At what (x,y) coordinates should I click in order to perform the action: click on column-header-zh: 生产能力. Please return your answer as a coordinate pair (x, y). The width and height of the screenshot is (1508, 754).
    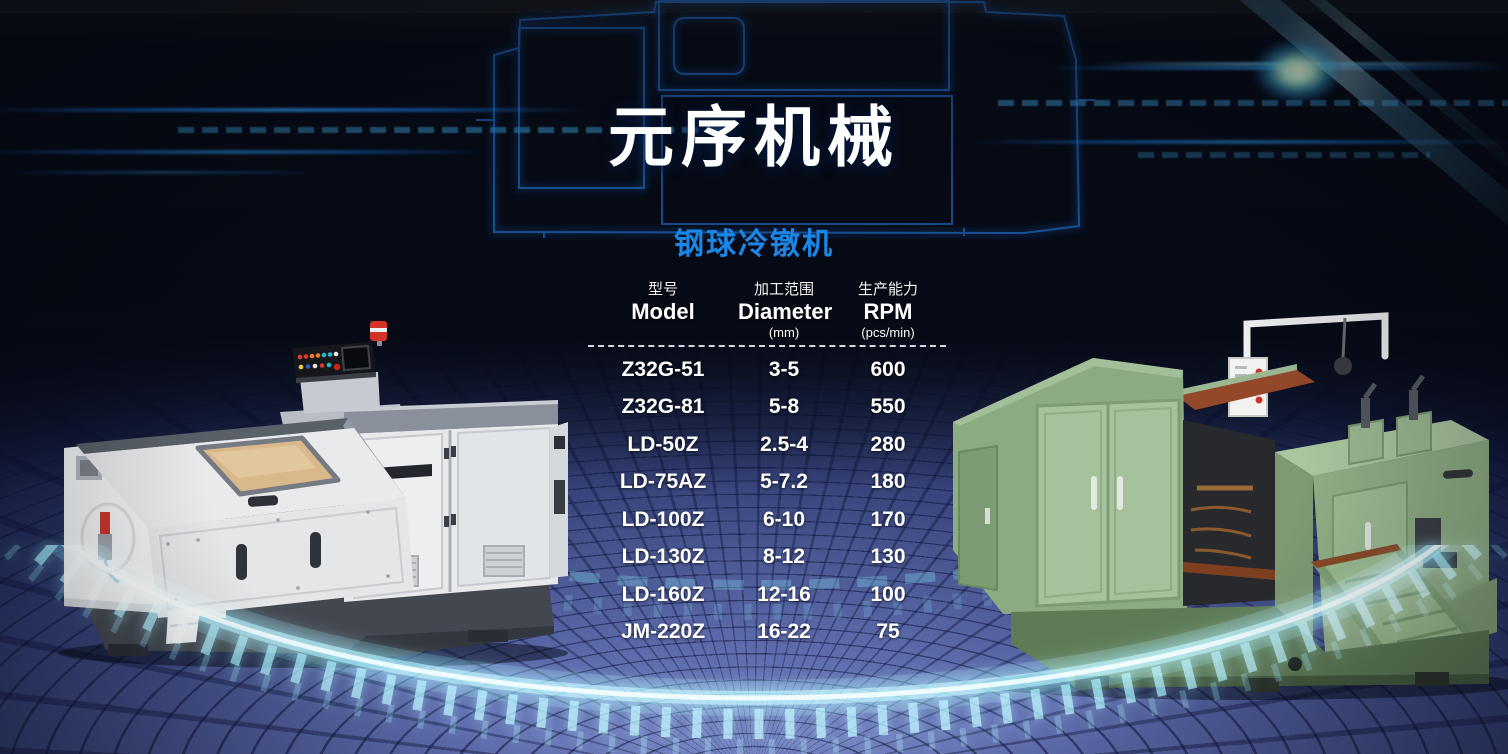
    Looking at the image, I should click on (887, 289).